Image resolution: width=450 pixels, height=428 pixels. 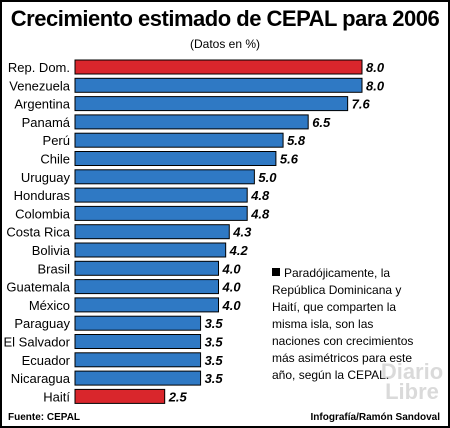 What do you see at coordinates (375, 67) in the screenshot?
I see `value-label-rep-dom: 8.0` at bounding box center [375, 67].